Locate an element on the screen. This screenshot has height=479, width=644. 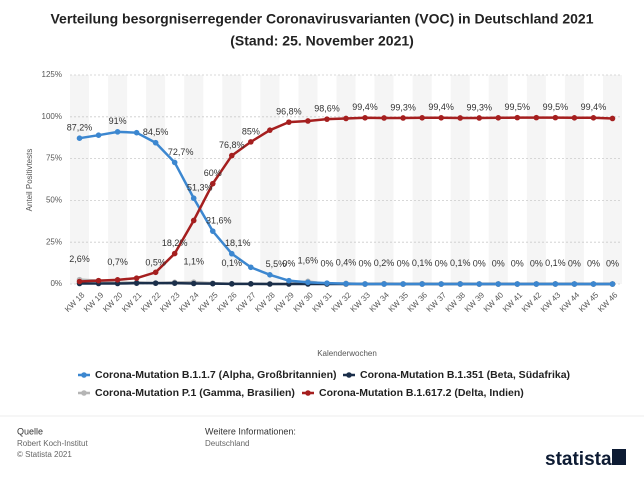
data-label: 60% is located at coordinates (213, 173).